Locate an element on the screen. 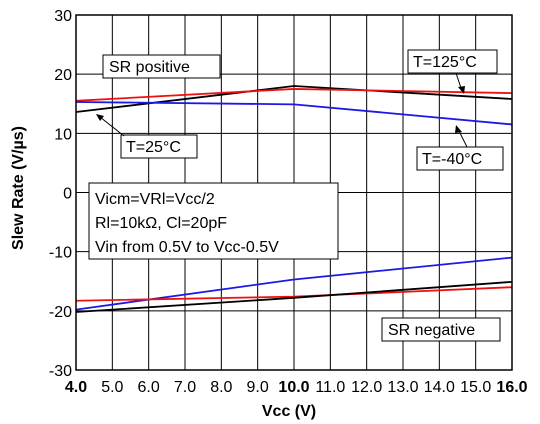 Image resolution: width=540 pixels, height=424 pixels. y-tick-label: 0 is located at coordinates (67, 194).